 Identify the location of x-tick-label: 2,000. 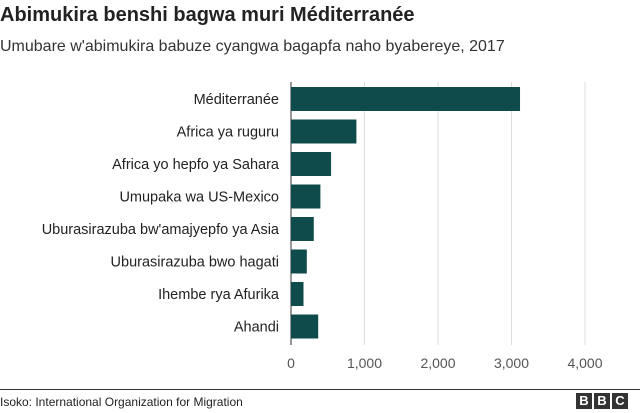
(437, 363).